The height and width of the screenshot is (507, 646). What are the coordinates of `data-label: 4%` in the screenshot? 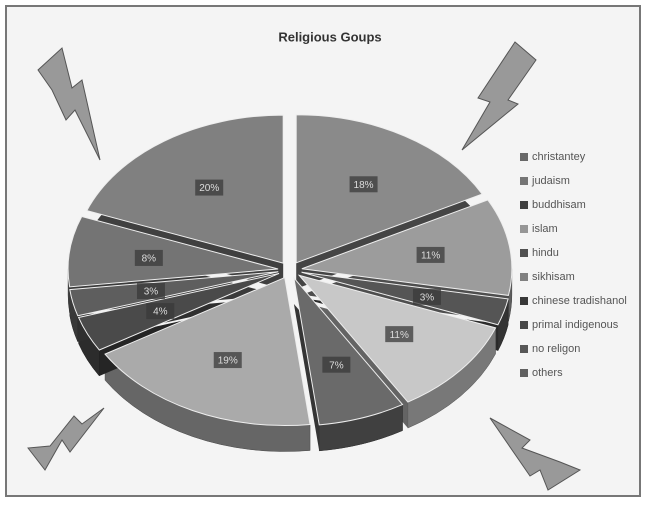 It's located at (160, 312).